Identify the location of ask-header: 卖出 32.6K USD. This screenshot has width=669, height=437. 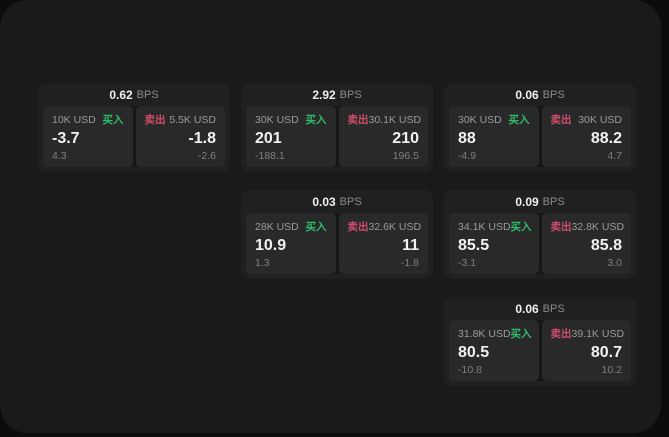
(384, 226).